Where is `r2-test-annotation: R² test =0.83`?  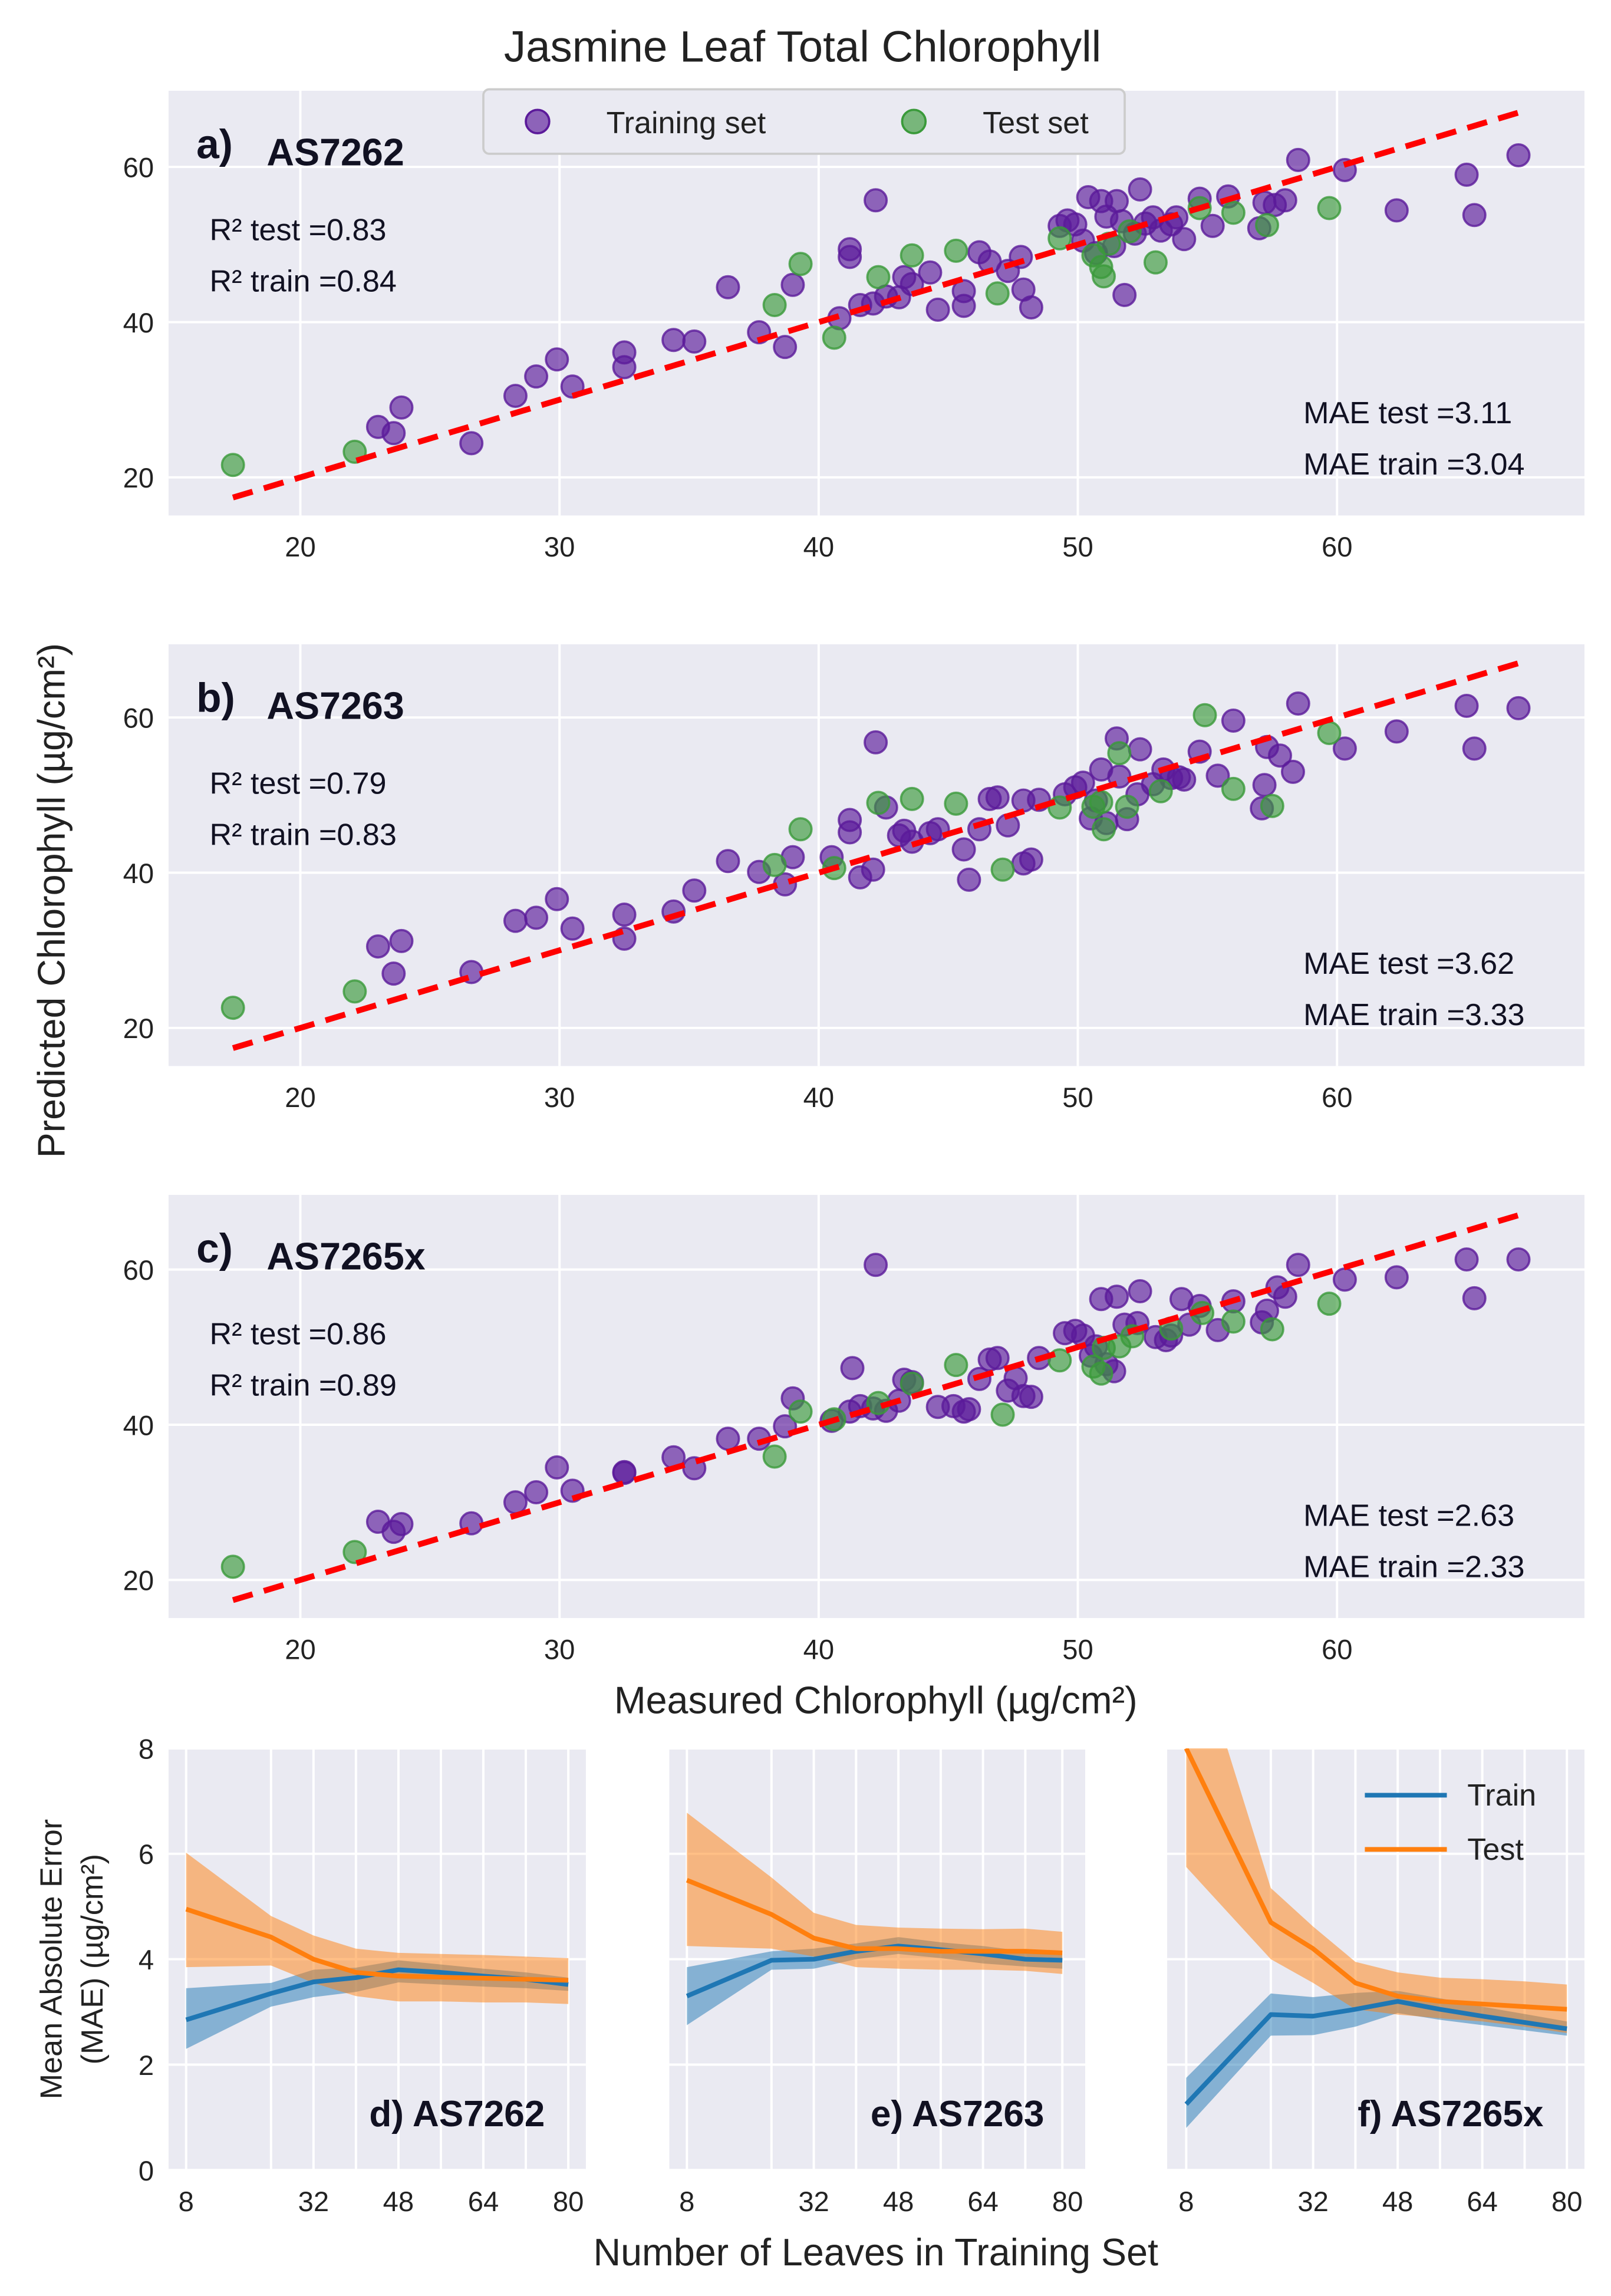
r2-test-annotation: R² test =0.83 is located at coordinates (298, 230).